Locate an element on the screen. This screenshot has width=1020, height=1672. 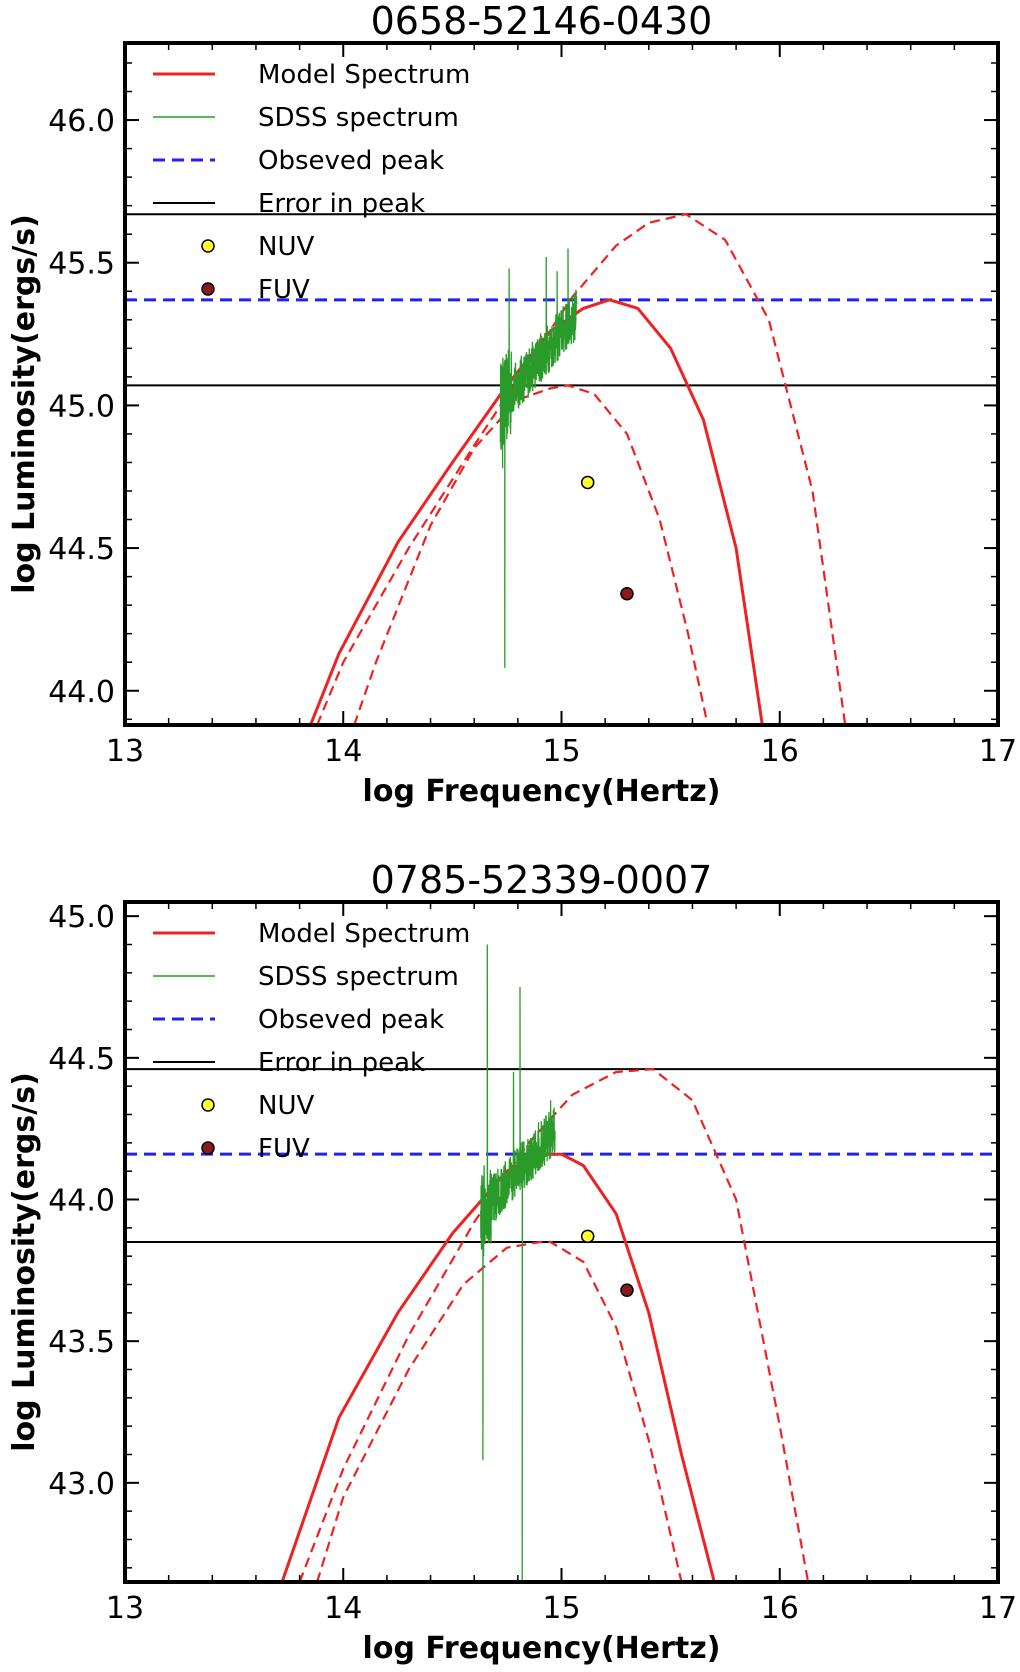
y-tick-label: 46.0 is located at coordinates (81, 121).